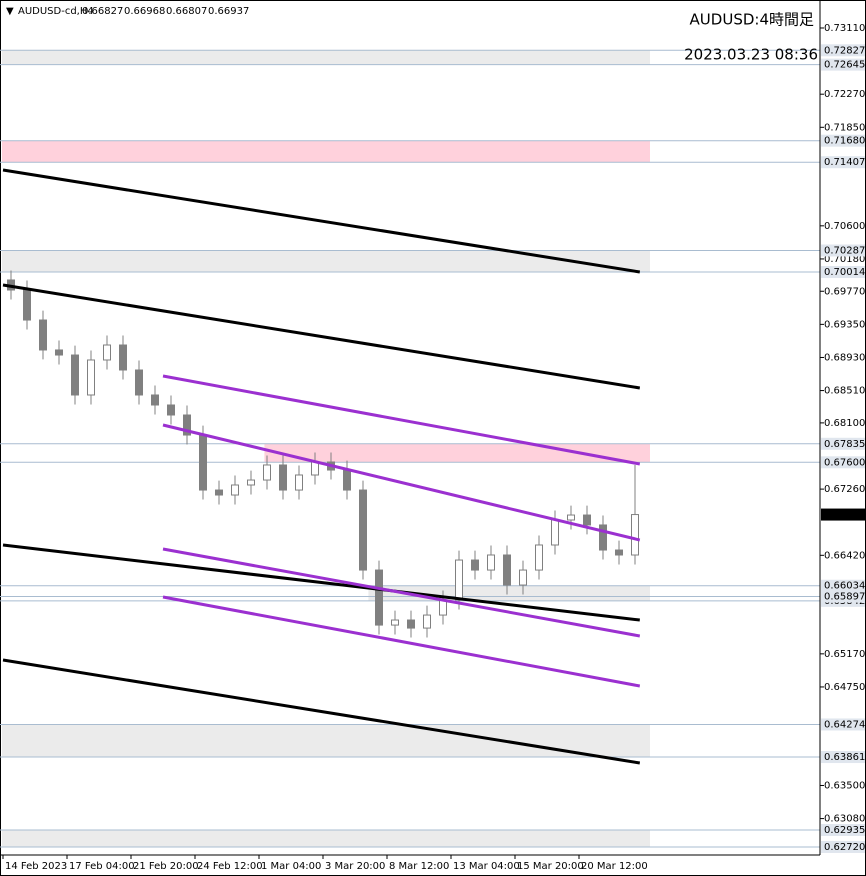  Describe the element at coordinates (844, 391) in the screenshot. I see `y-tick-label: 0.68510` at that location.